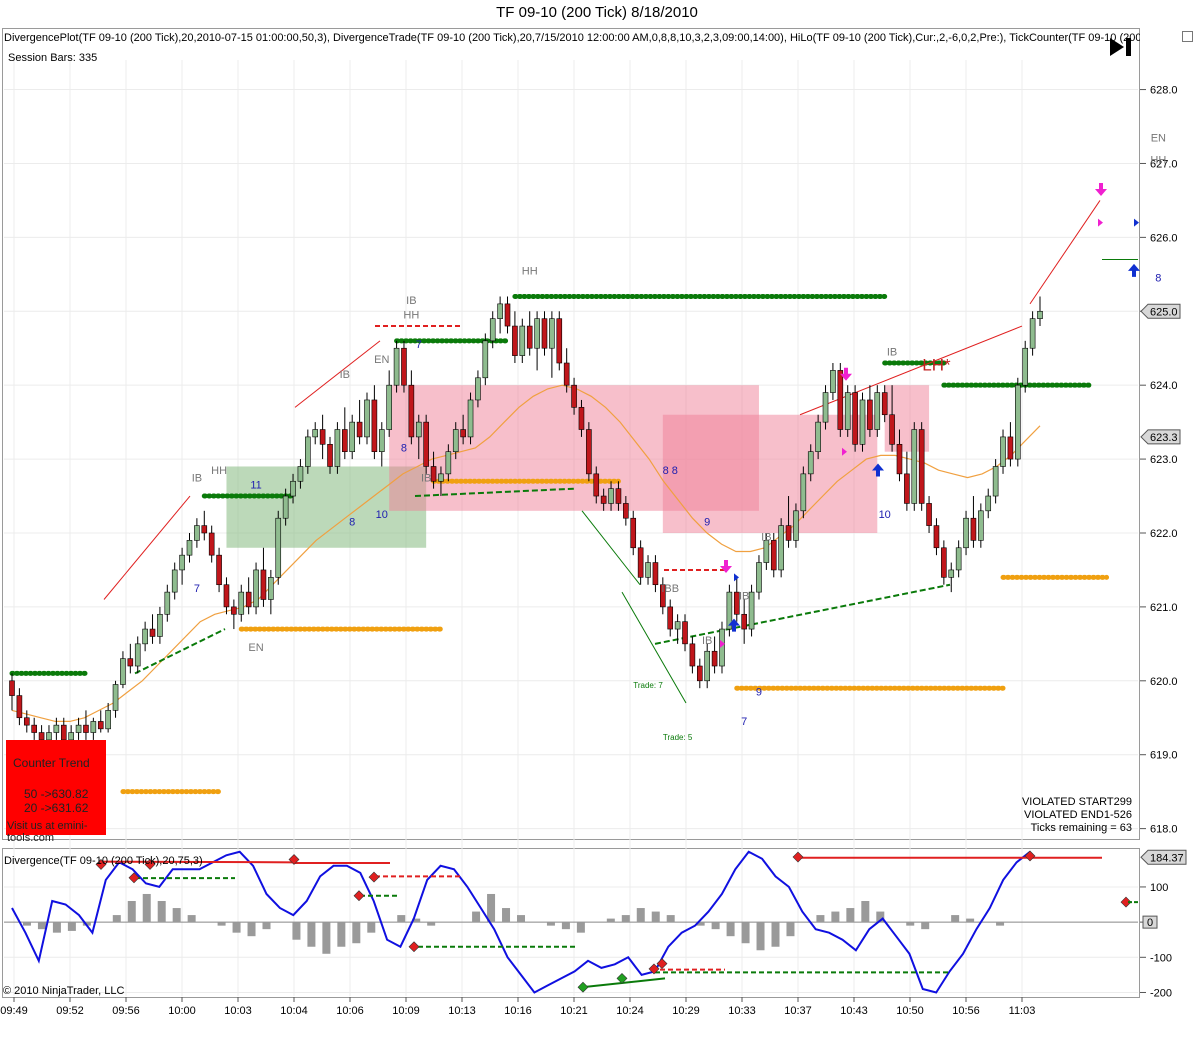  What do you see at coordinates (966, 1011) in the screenshot?
I see `time-tick-label: 10:56` at bounding box center [966, 1011].